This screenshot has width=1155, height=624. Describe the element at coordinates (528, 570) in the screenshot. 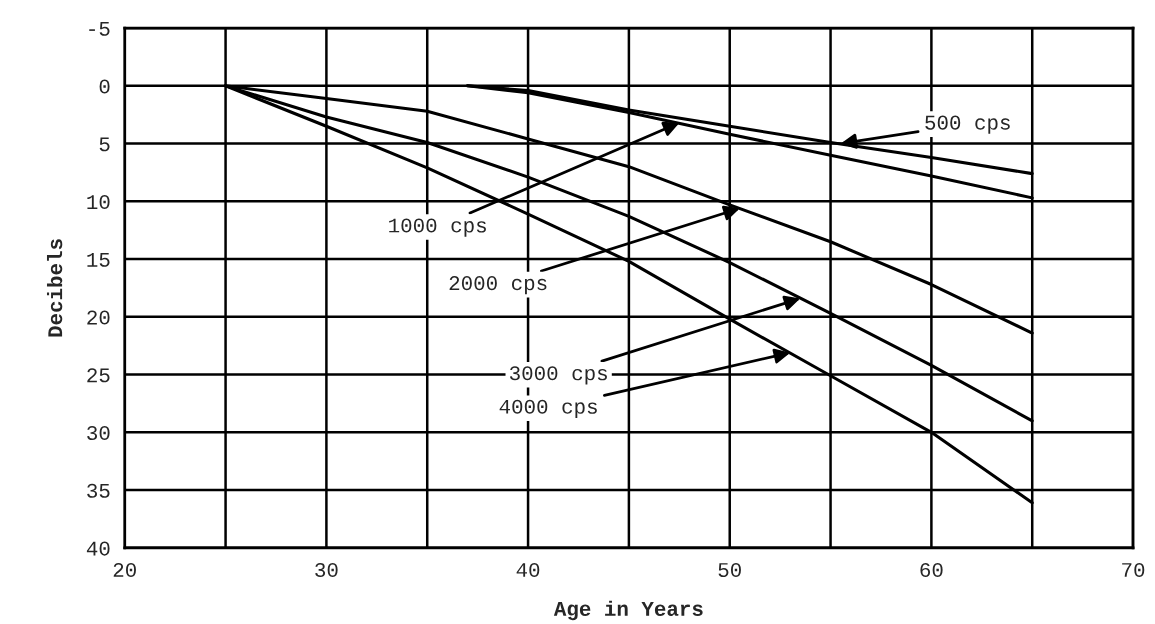

I see `x-tick-label: 40` at that location.